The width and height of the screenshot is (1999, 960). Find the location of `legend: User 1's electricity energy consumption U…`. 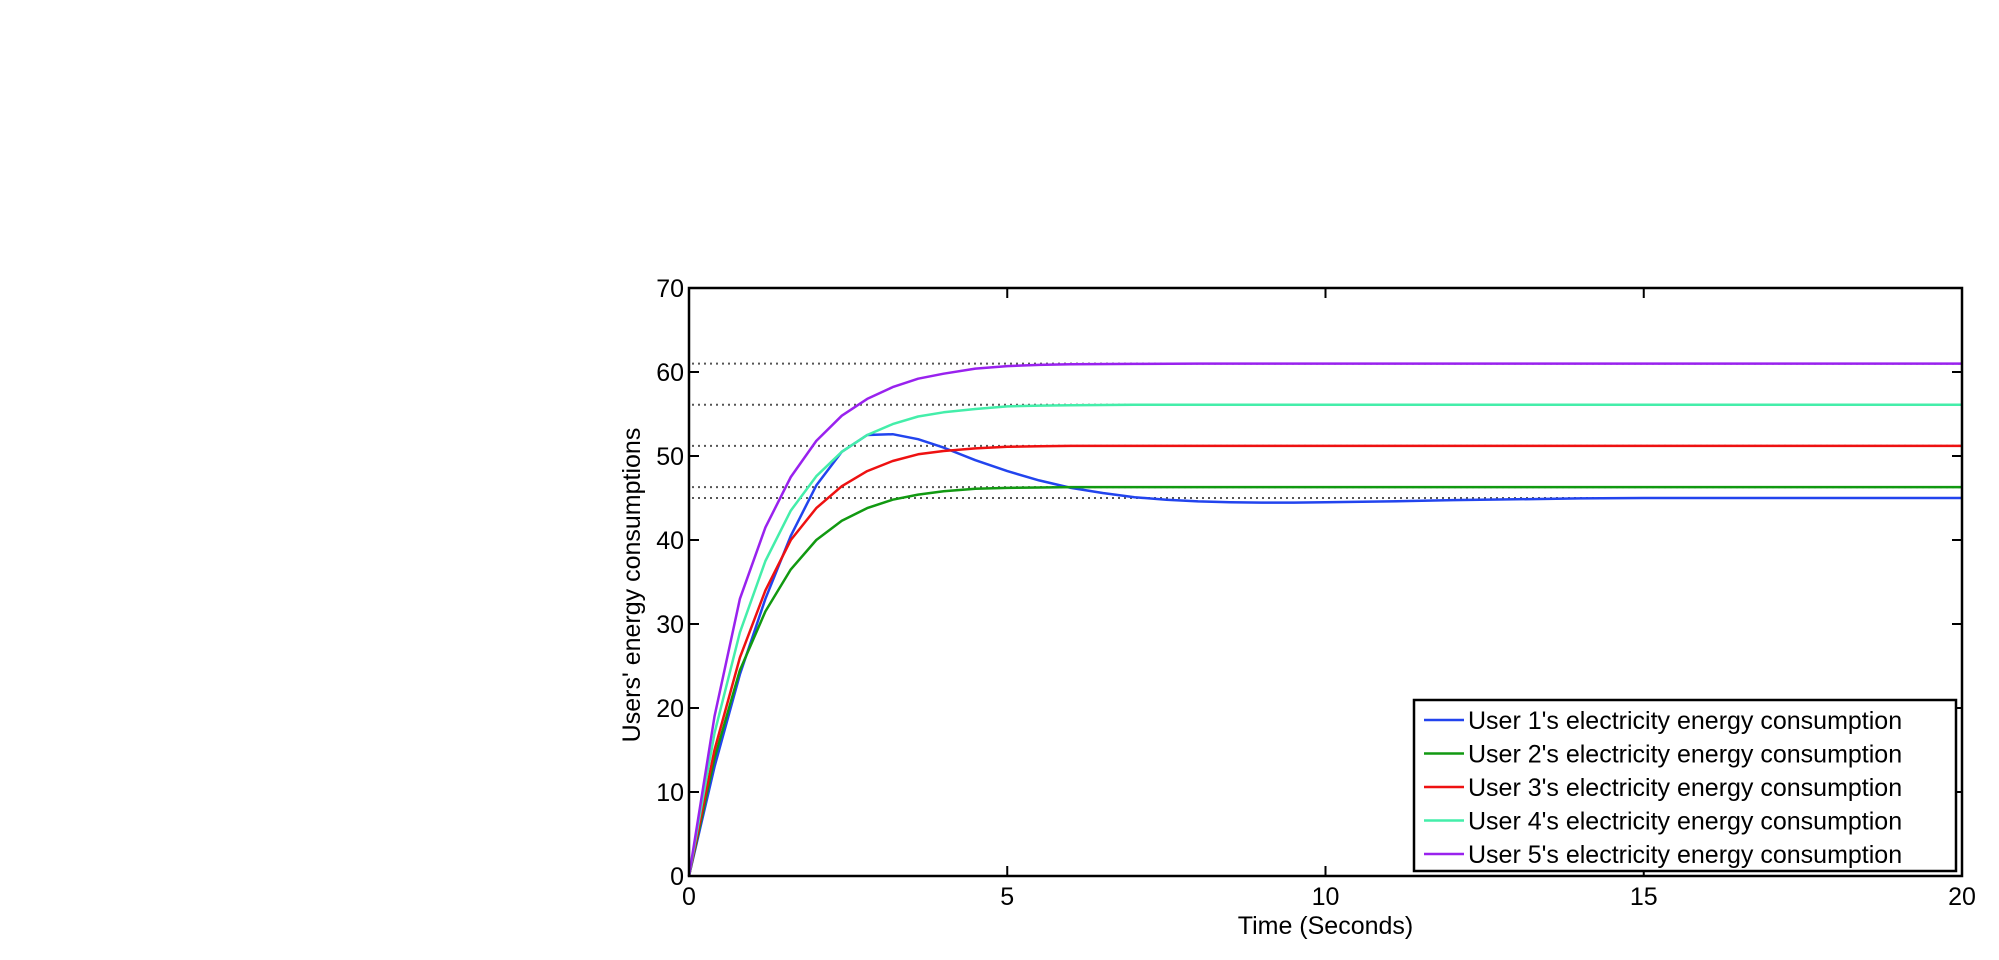

legend: User 1's electricity energy consumption U… is located at coordinates (1685, 785).